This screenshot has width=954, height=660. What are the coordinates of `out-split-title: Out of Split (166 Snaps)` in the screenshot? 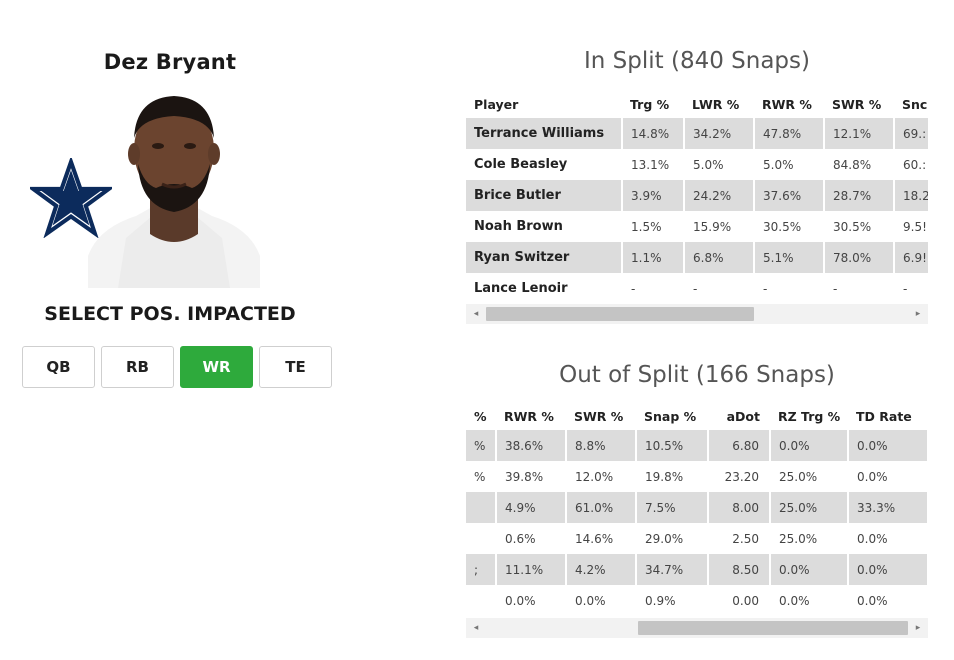 It's located at (697, 375).